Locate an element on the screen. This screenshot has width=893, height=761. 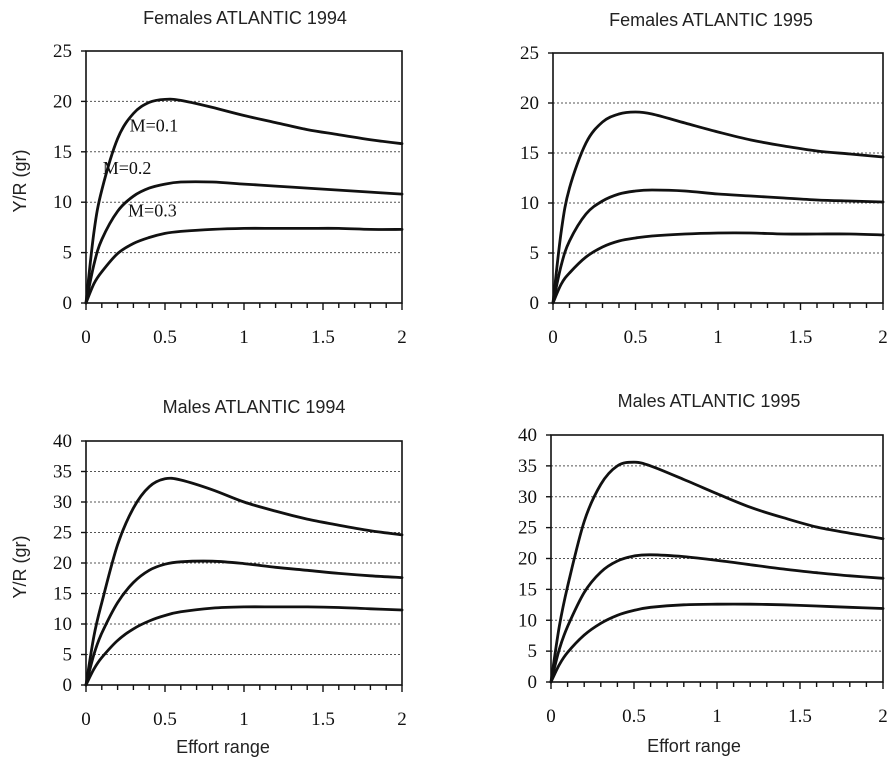
chart-title: Males ATLANTIC 1995 is located at coordinates (709, 401).